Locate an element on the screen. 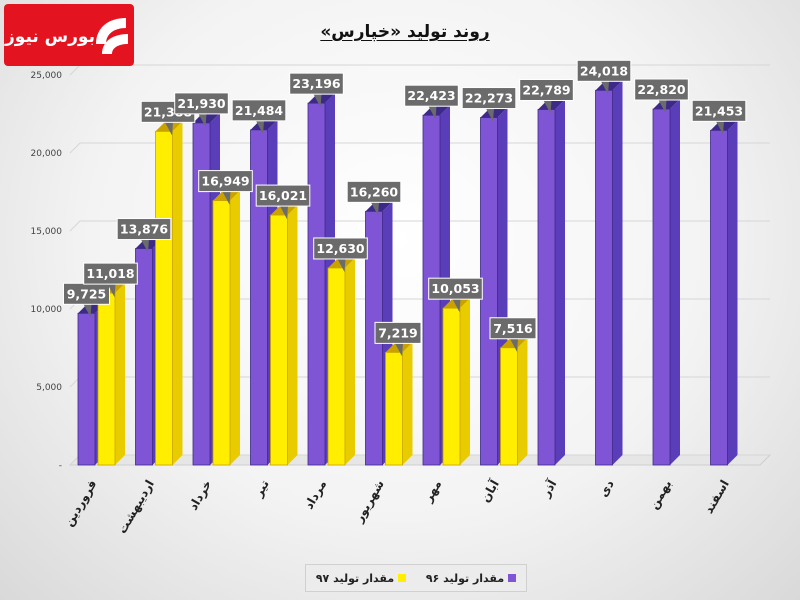 The height and width of the screenshot is (600, 800). svg-text: 7,516 is located at coordinates (513, 328).